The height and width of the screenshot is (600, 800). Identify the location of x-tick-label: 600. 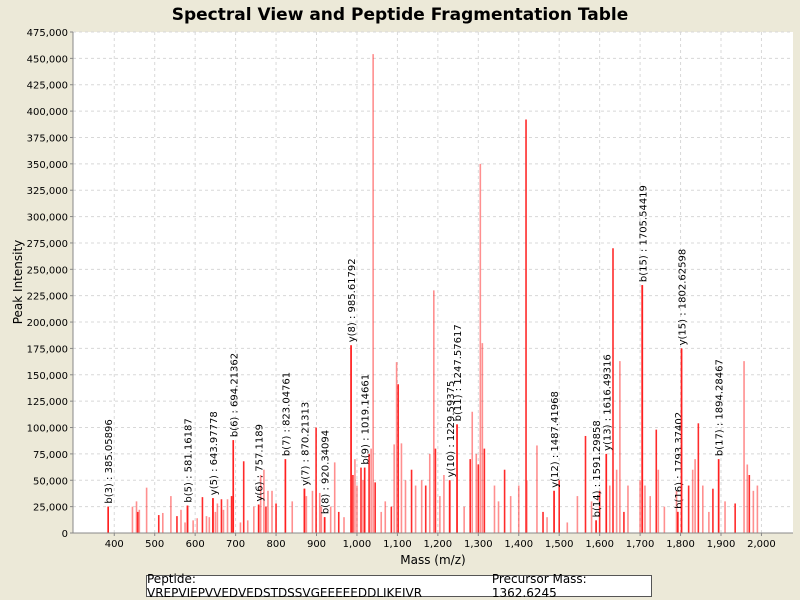
(195, 544).